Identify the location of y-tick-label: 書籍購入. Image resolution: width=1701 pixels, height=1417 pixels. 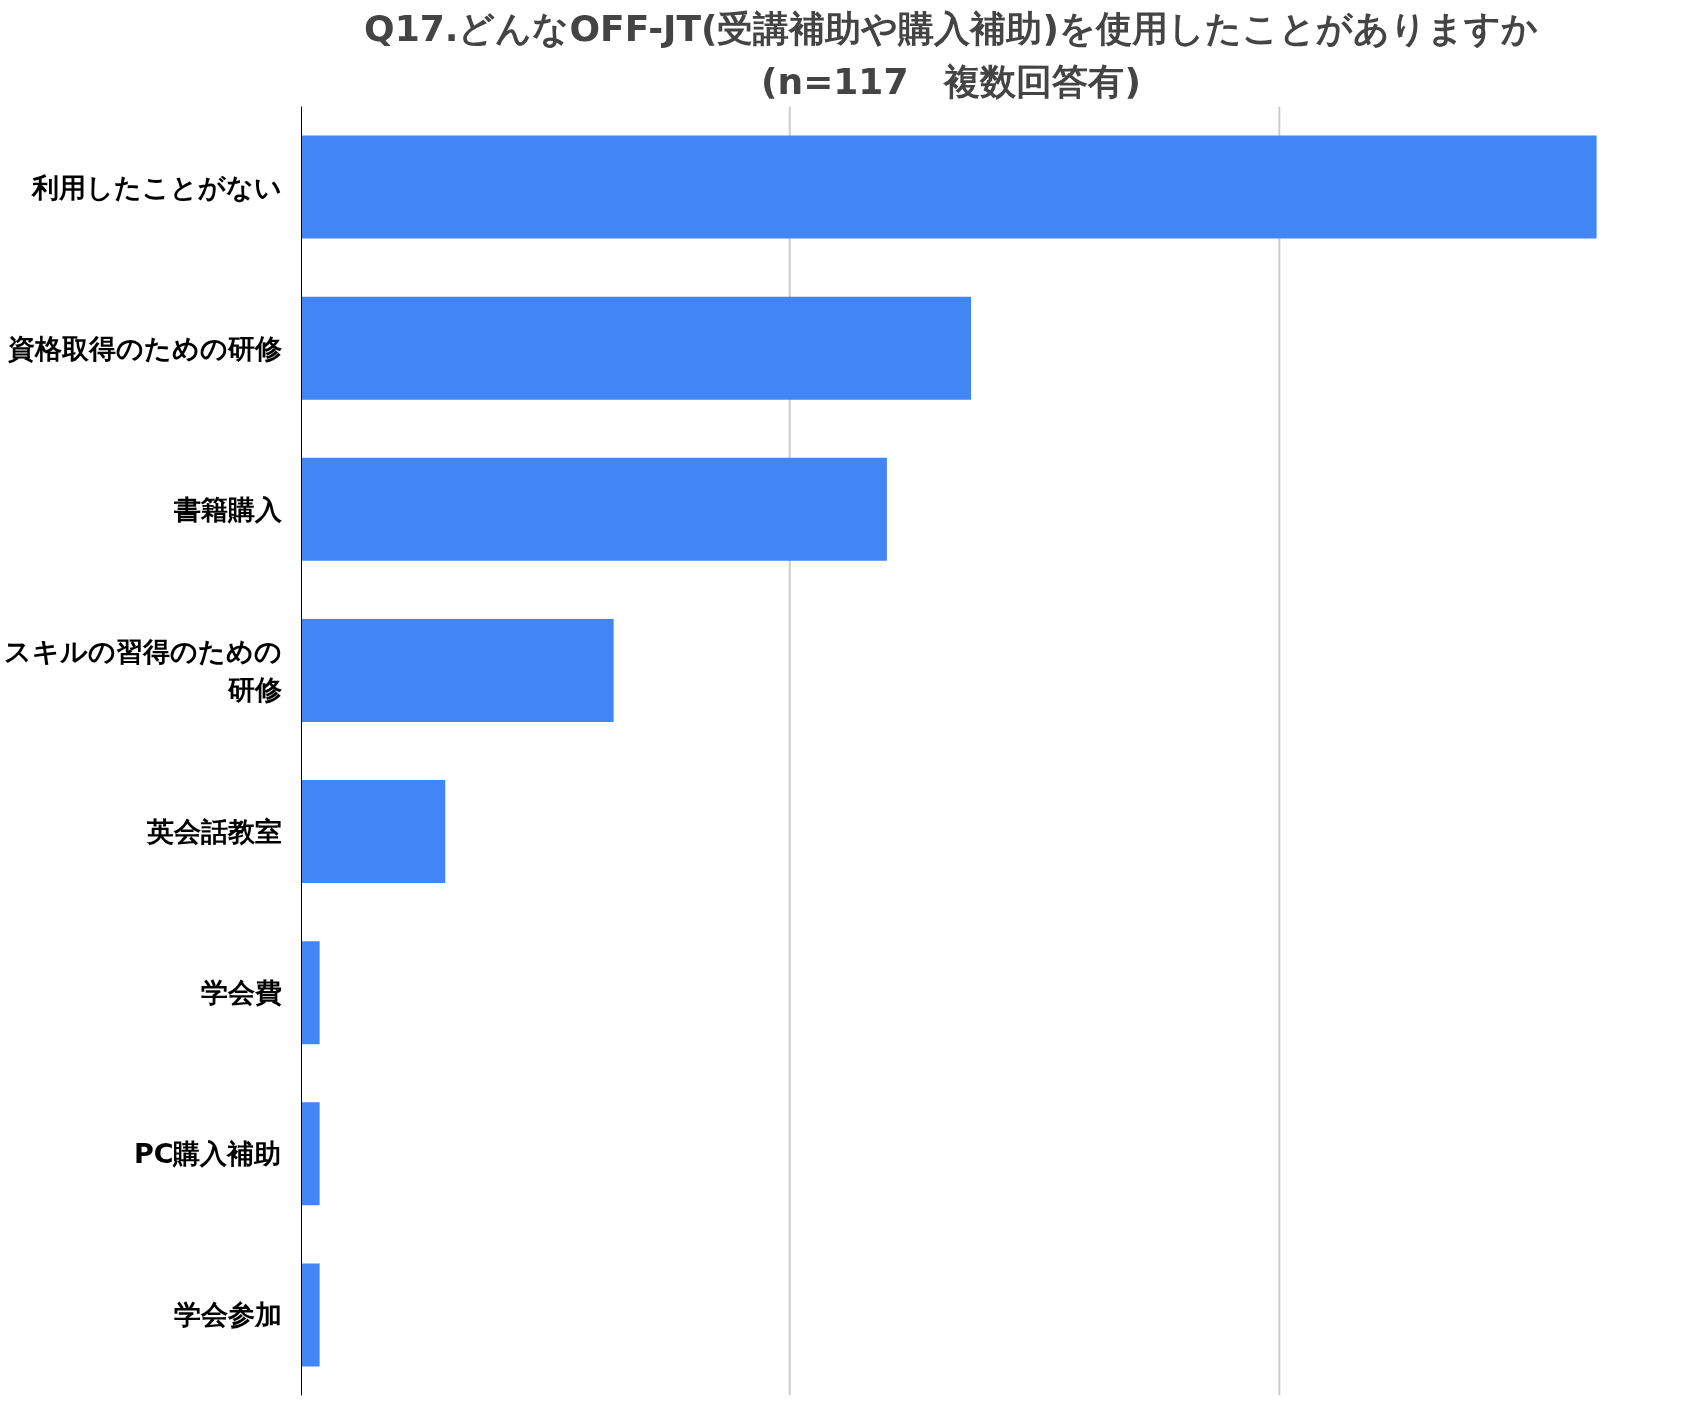
(227, 509).